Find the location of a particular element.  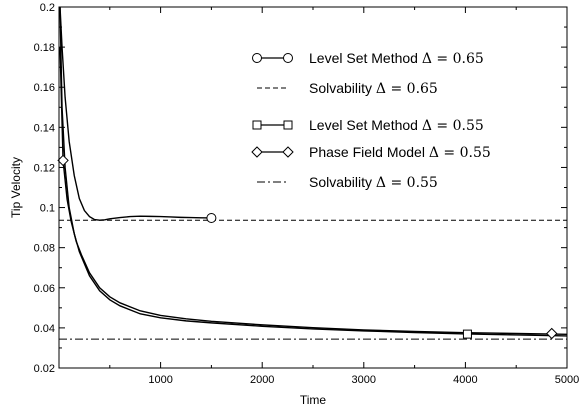

x-tick-label: 4000 is located at coordinates (465, 380).